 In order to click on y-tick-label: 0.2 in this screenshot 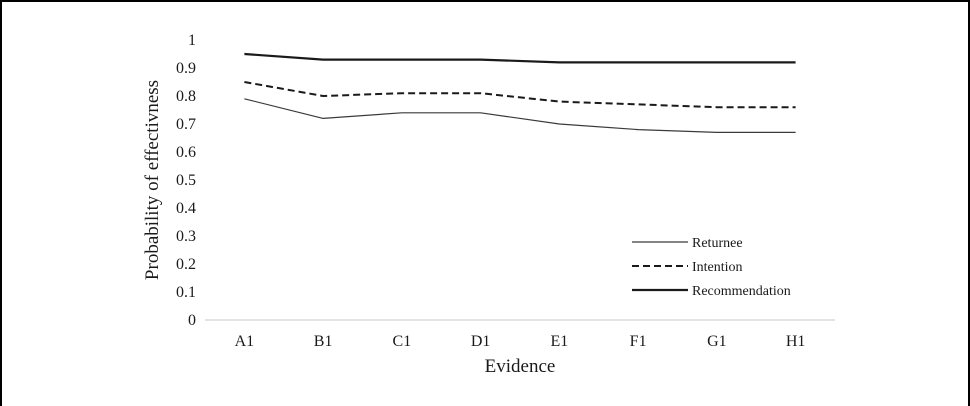, I will do `click(186, 264)`.